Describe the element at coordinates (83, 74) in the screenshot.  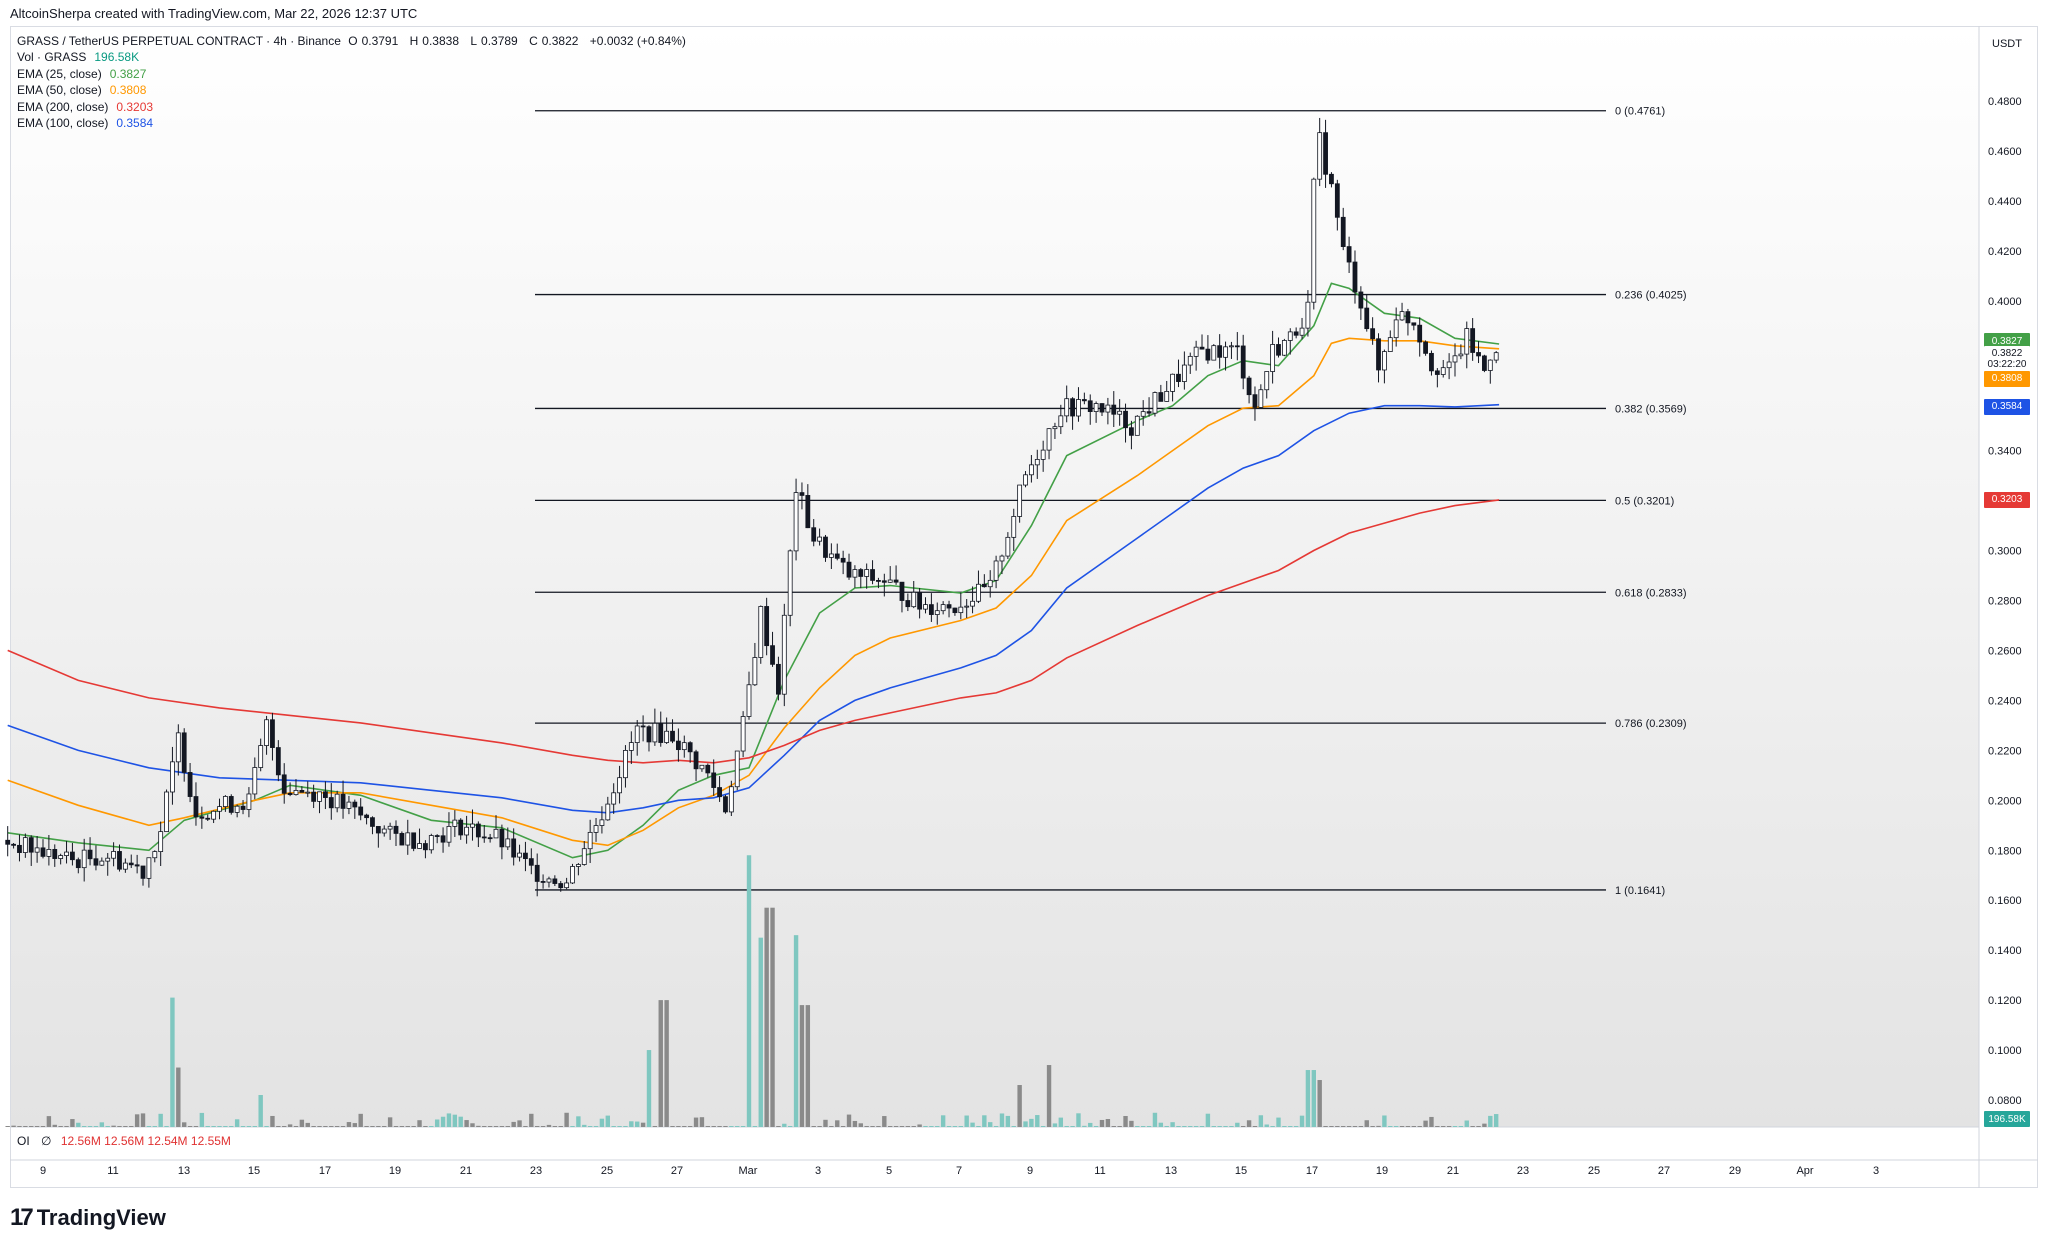
I see `indicator-legend-row: EMA (25, close) 0.3827` at that location.